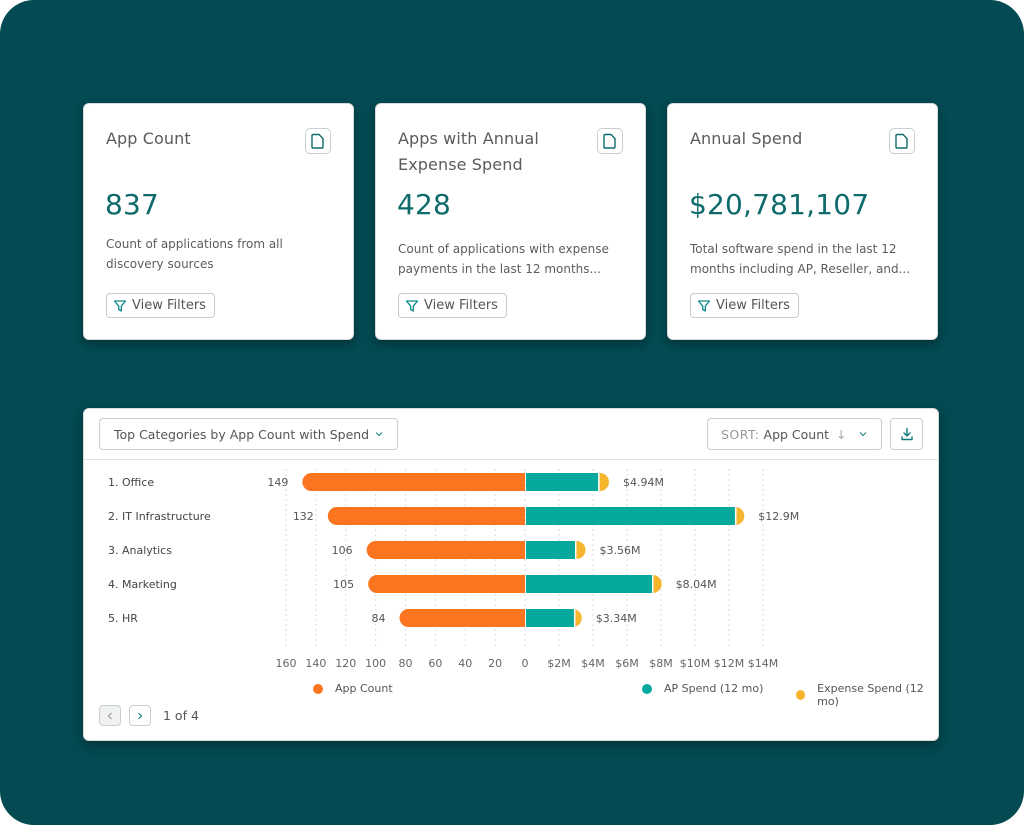 The width and height of the screenshot is (1024, 825). Describe the element at coordinates (142, 584) in the screenshot. I see `category-label: 4. Marketing` at that location.